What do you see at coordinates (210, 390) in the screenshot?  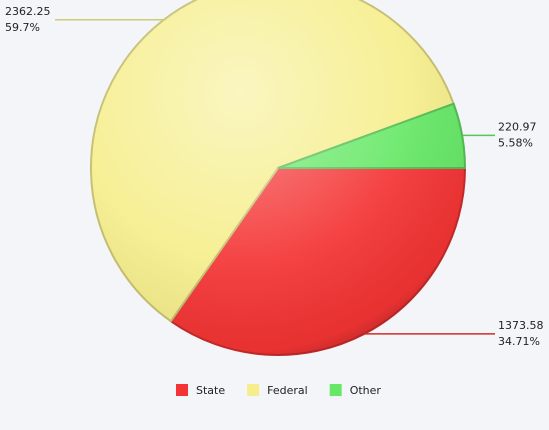 I see `legend-label: State` at bounding box center [210, 390].